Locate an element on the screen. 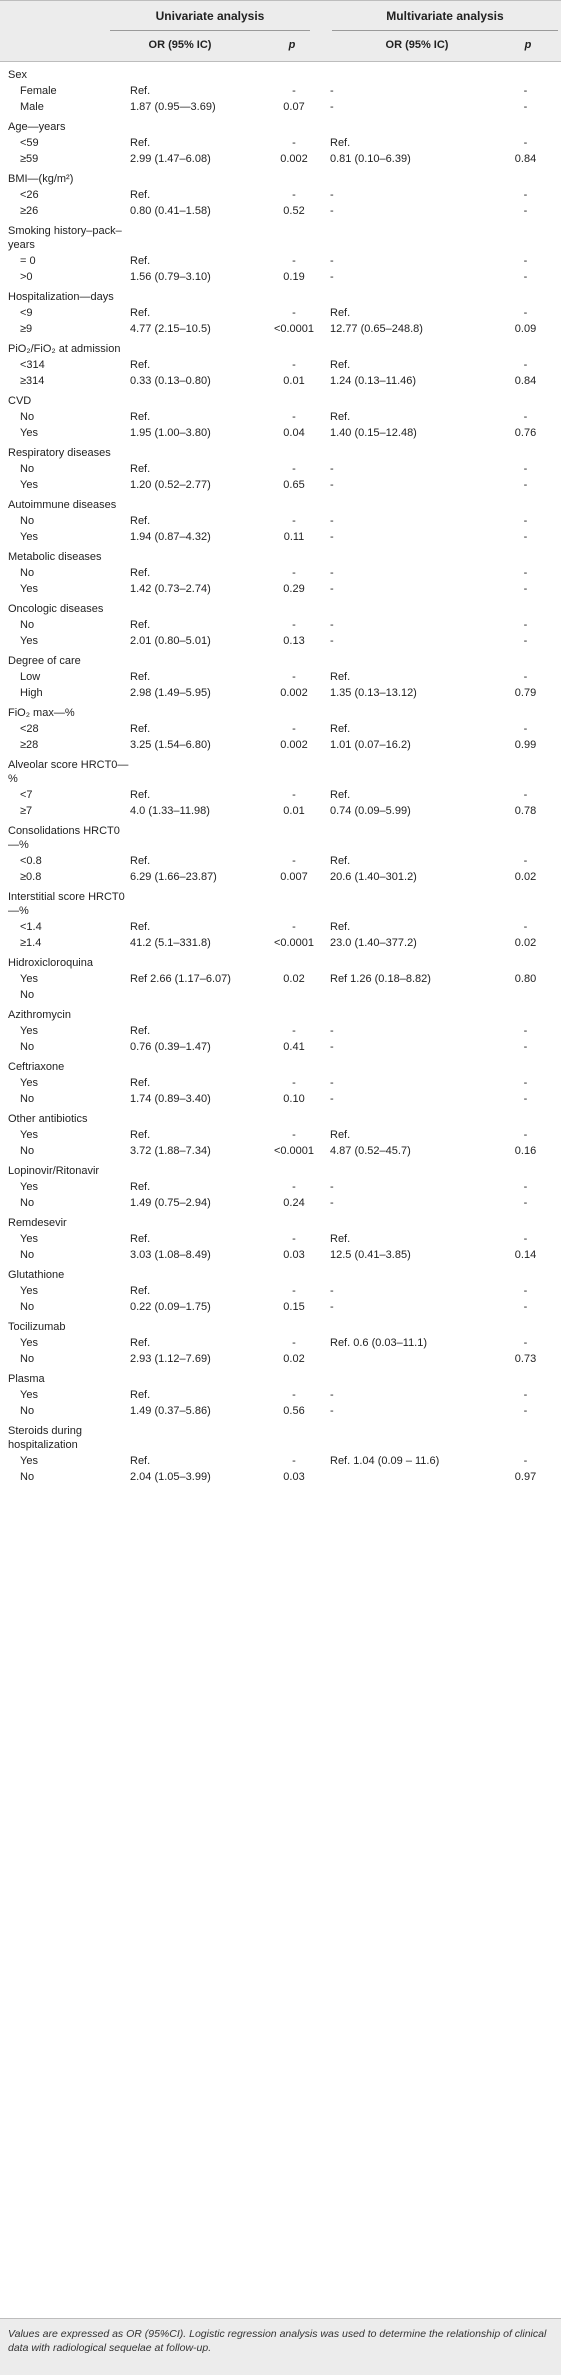 The height and width of the screenshot is (2375, 561). p-univariate-cell: 0.24 is located at coordinates (294, 1203).